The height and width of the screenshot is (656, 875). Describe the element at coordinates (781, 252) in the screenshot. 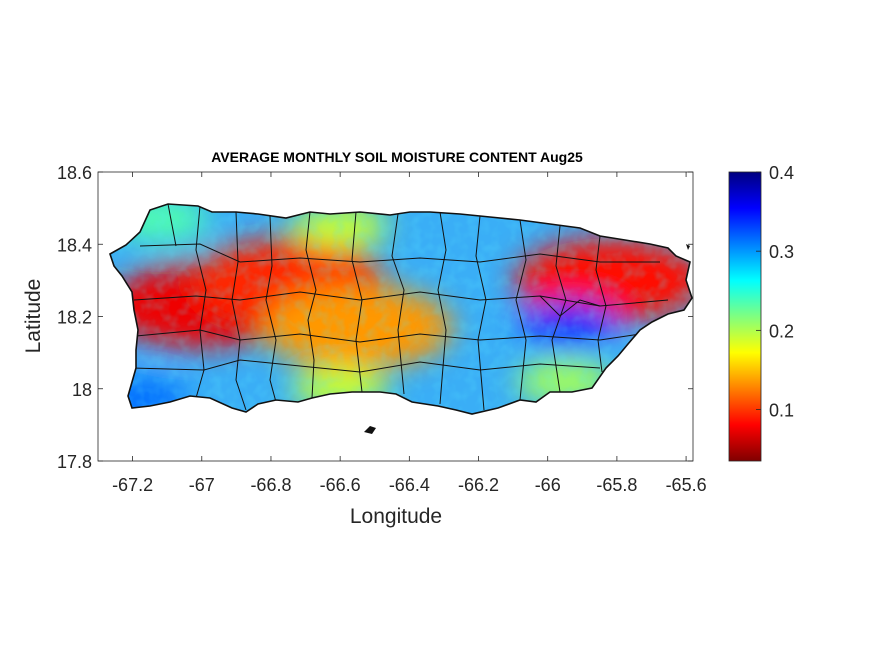

I see `colorbar-tick-label: 0.3` at that location.